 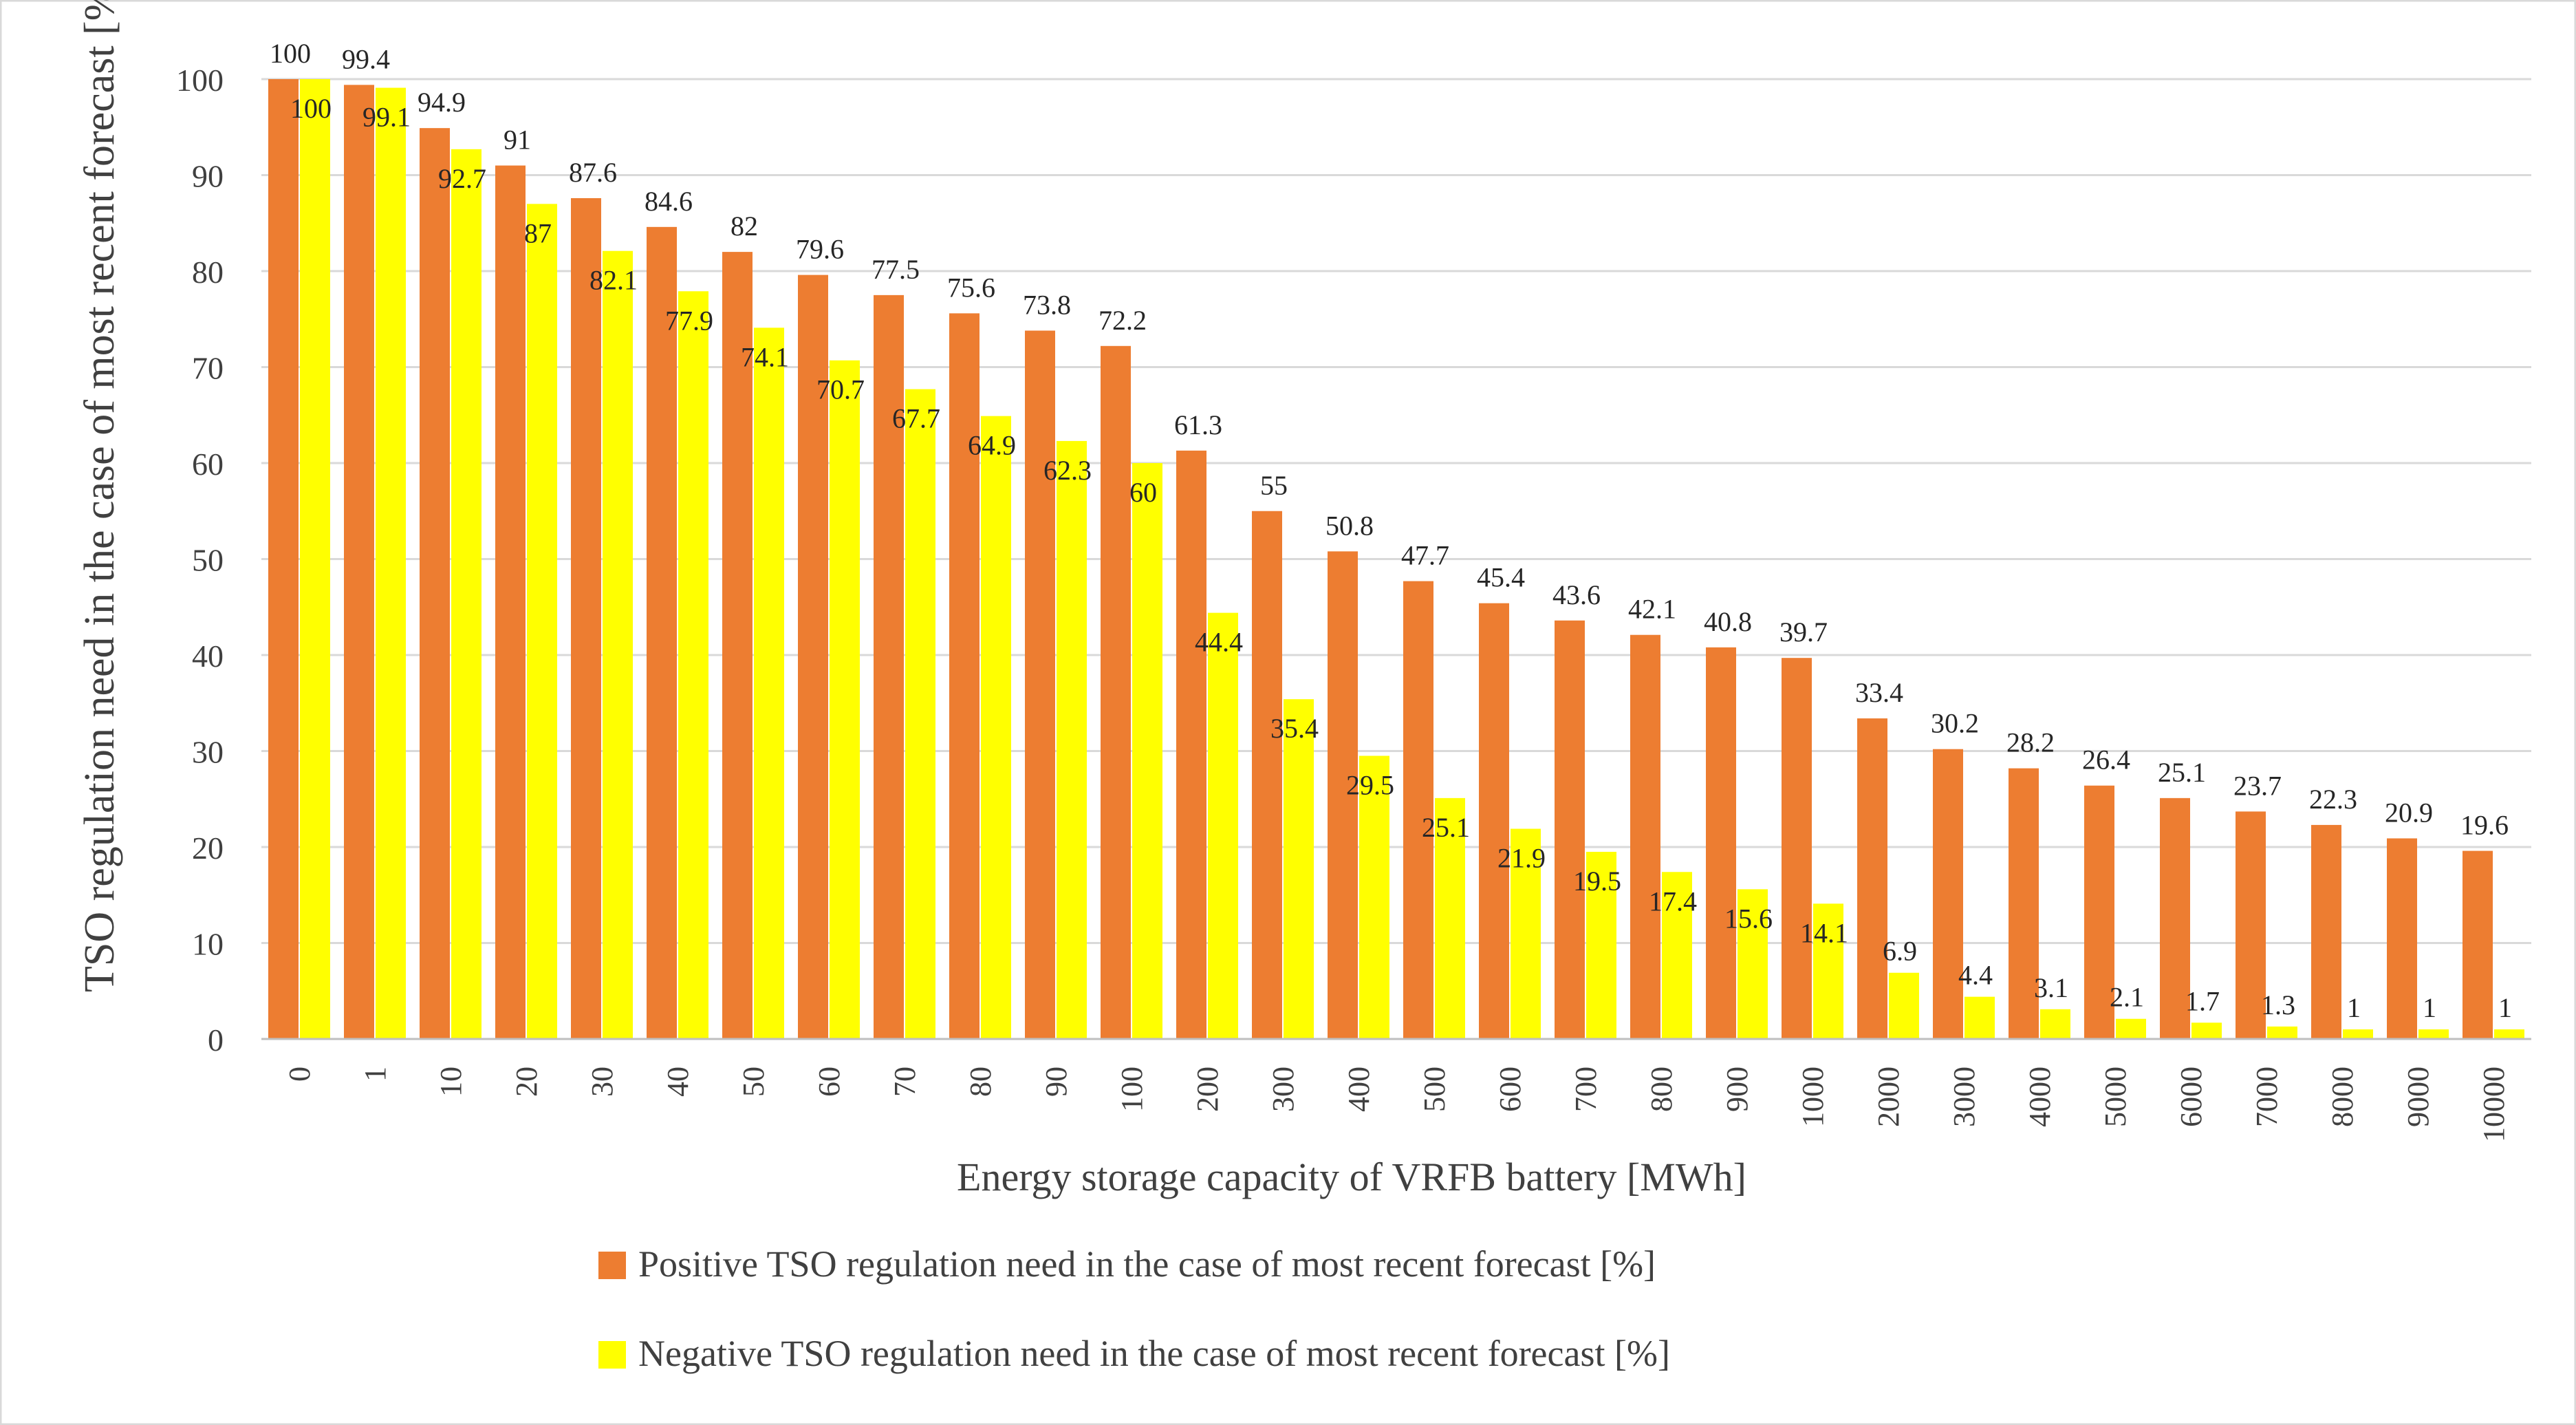 I want to click on x-tick-label: 4000, so click(x=2040, y=1097).